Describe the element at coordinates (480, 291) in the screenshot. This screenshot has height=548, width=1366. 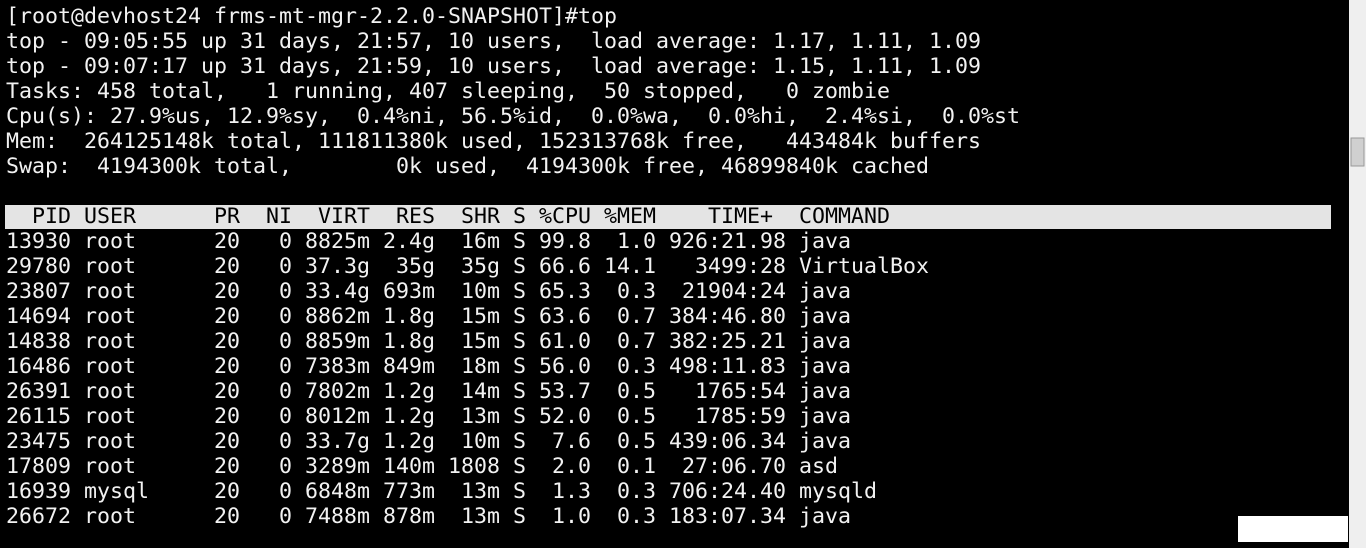
I see `table-cell: 10m` at that location.